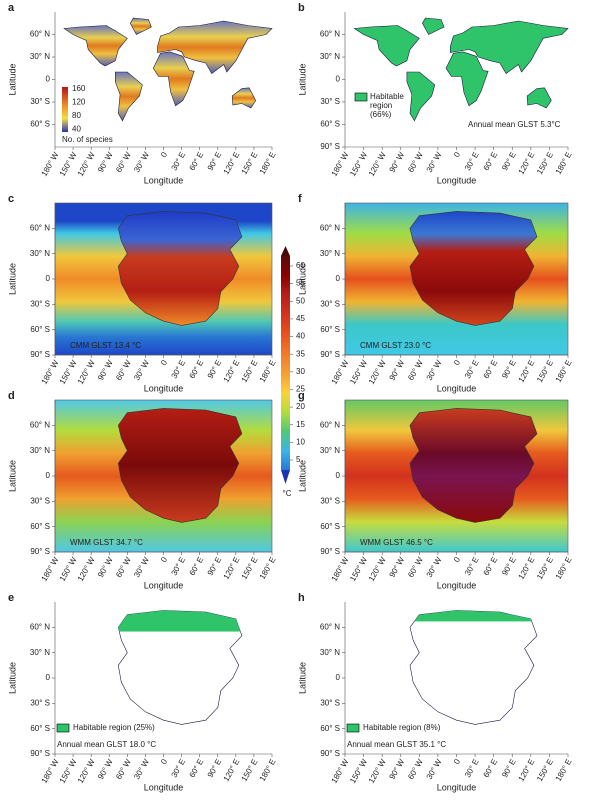 The image size is (611, 800). Describe the element at coordinates (395, 345) in the screenshot. I see `annotation: CMM GLST 23.0 °C` at that location.